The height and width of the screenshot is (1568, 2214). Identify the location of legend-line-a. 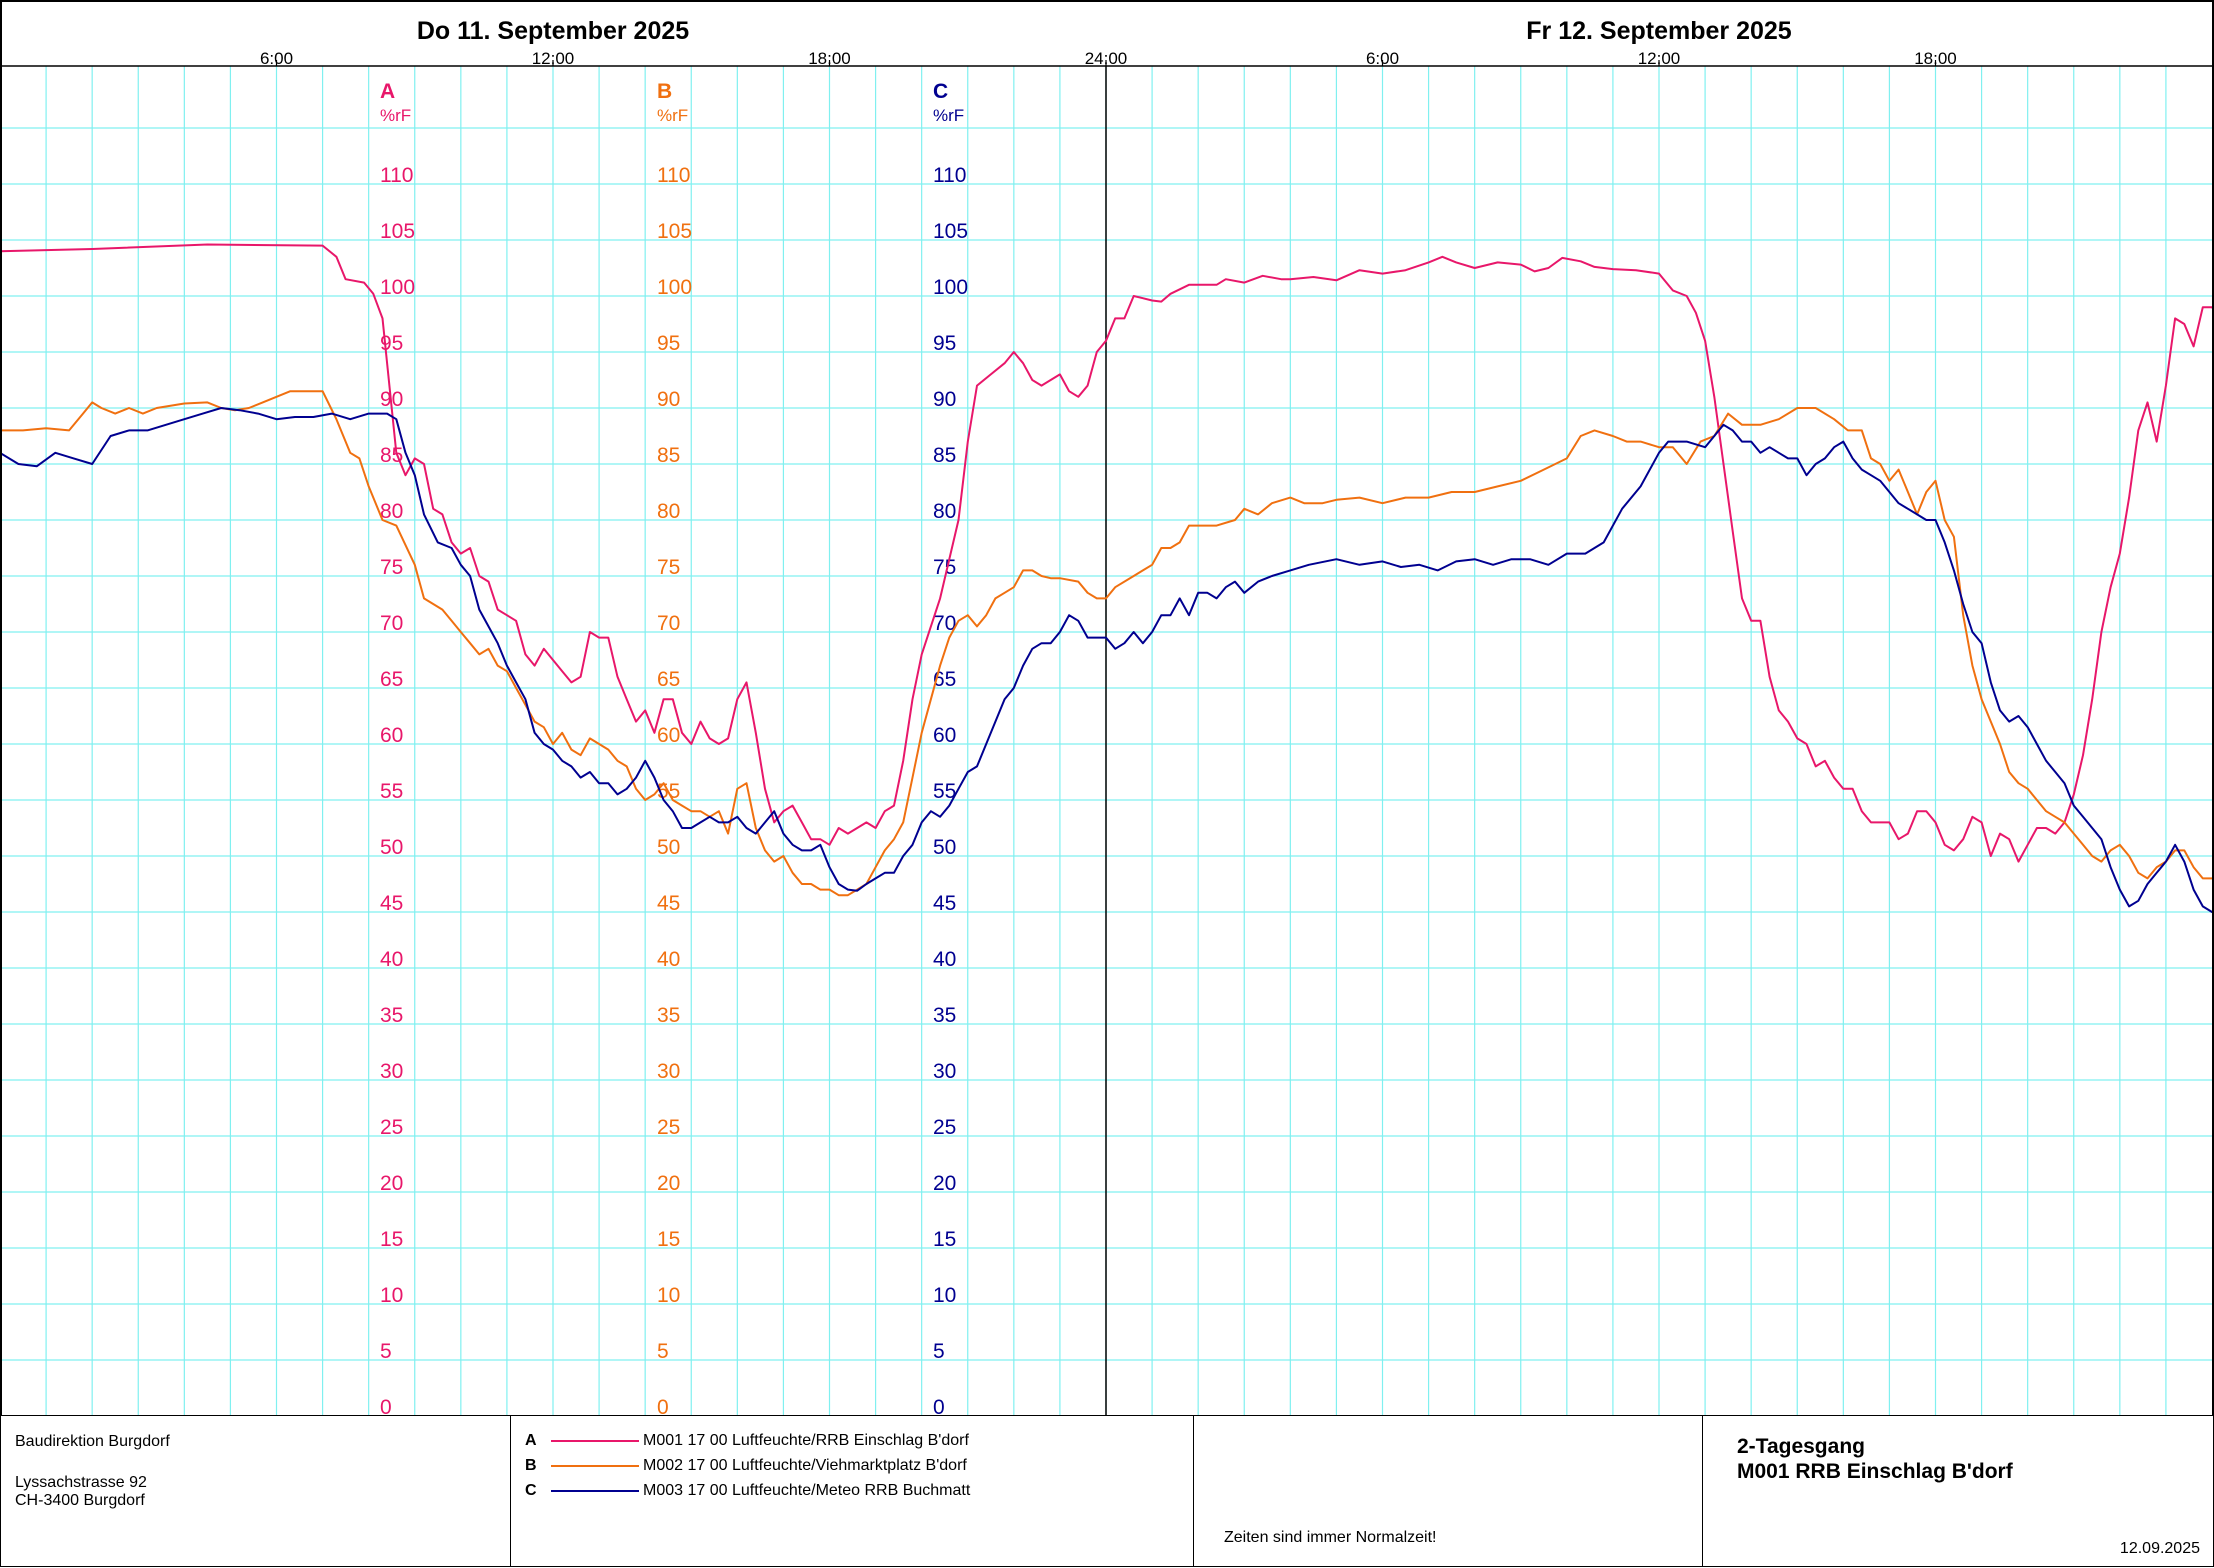
(595, 1441).